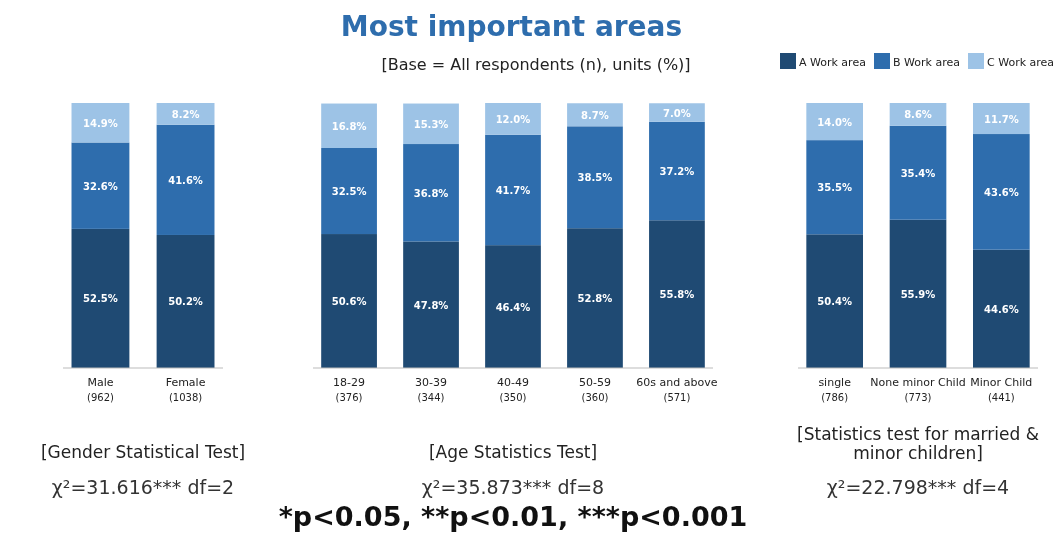  I want to click on data-label: 50.2%, so click(185, 302).